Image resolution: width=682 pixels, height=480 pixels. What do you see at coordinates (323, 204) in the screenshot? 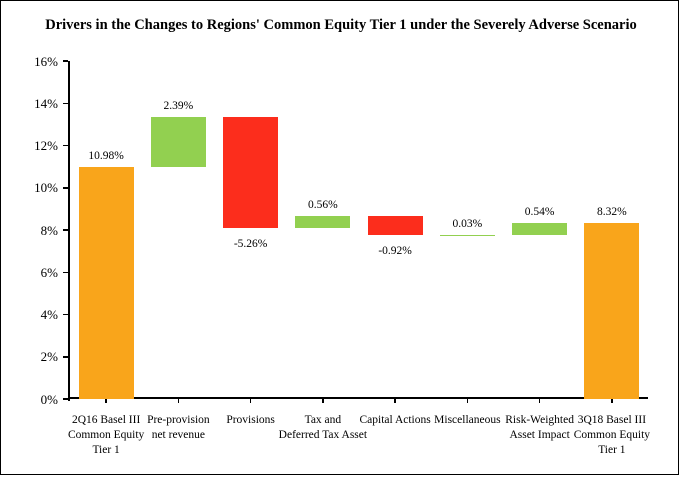
I see `bar-value-label: 0.56%` at bounding box center [323, 204].